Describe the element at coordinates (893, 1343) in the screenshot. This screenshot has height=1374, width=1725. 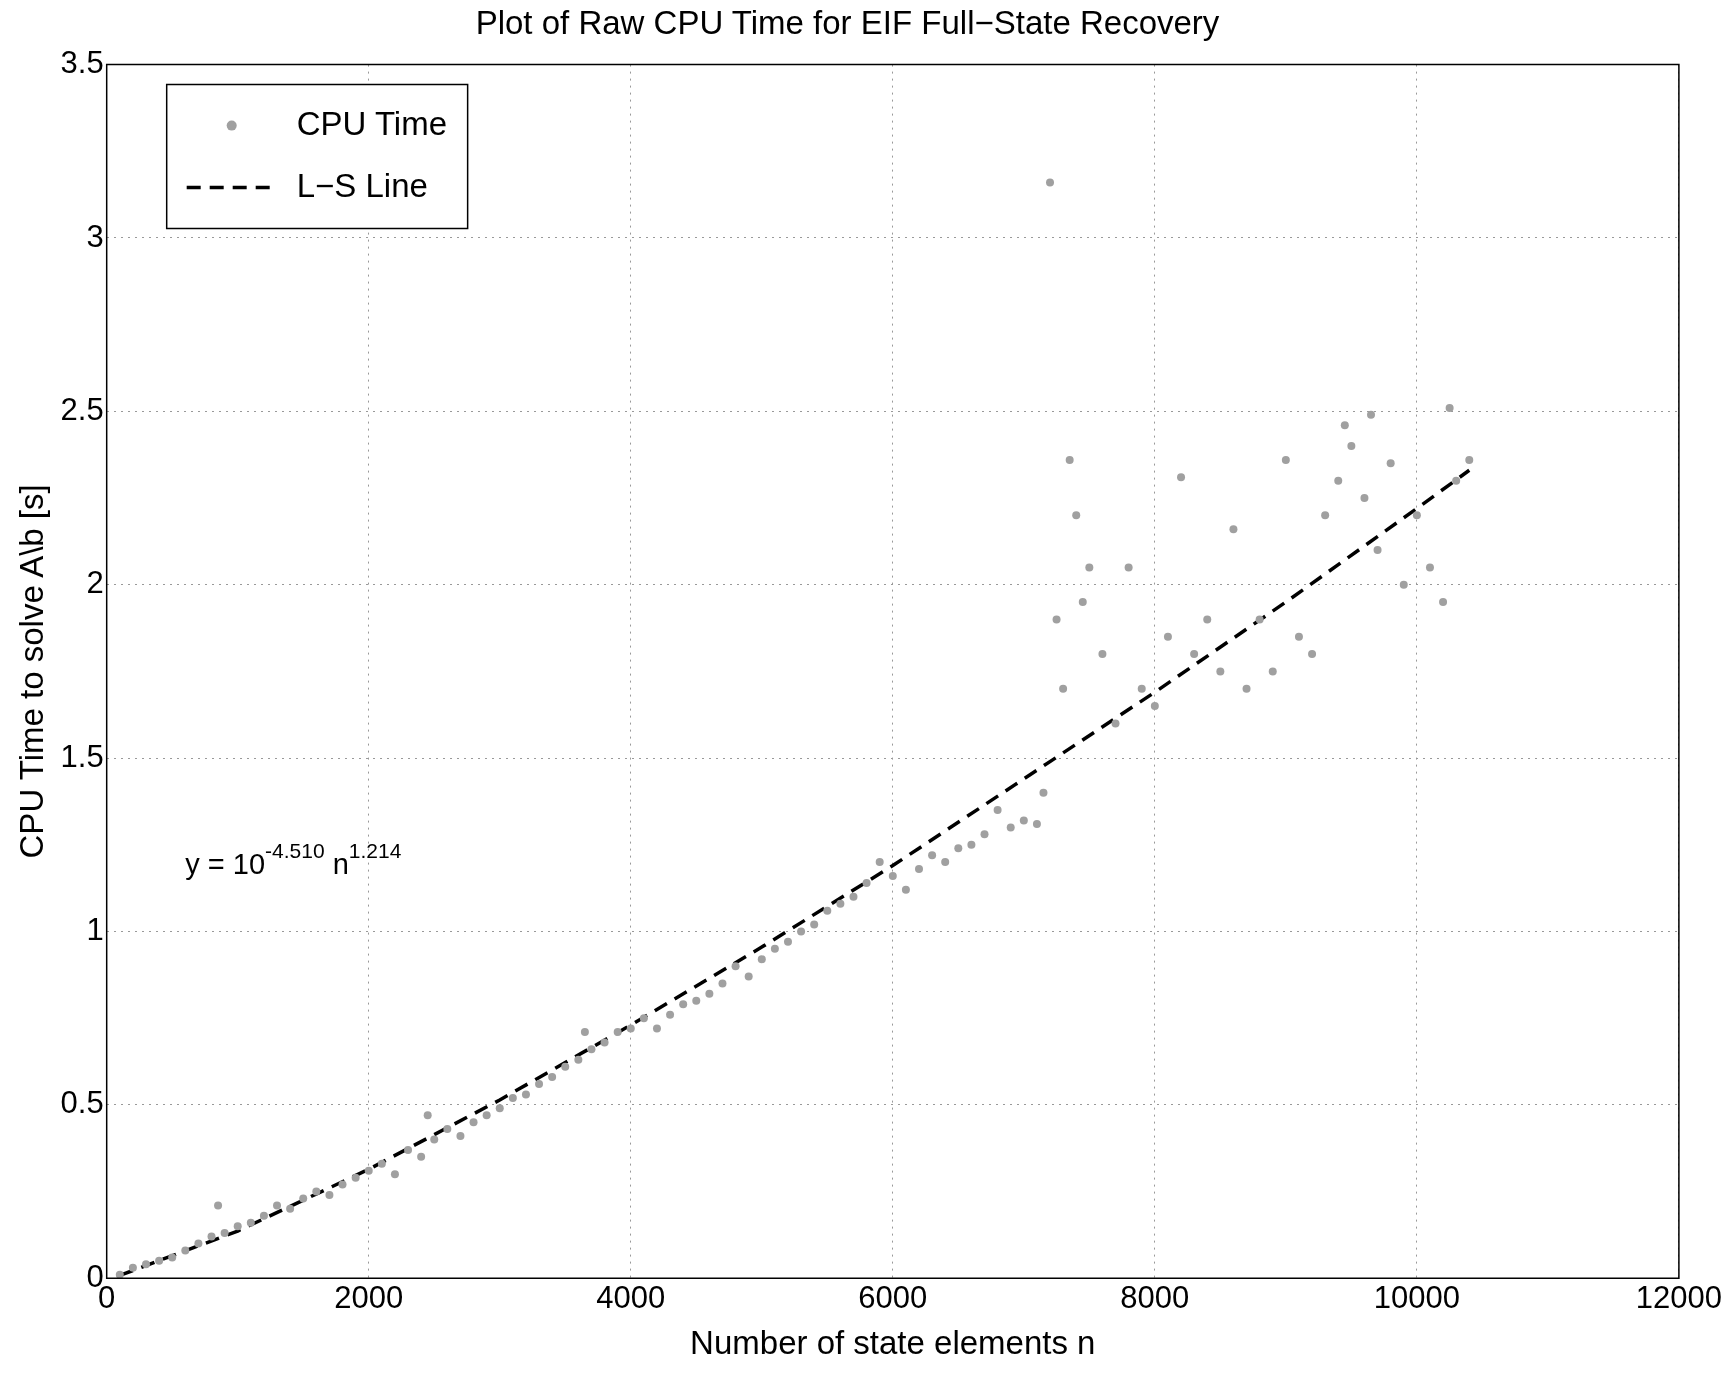
I see `x-axis-title: Number of state elements n` at that location.